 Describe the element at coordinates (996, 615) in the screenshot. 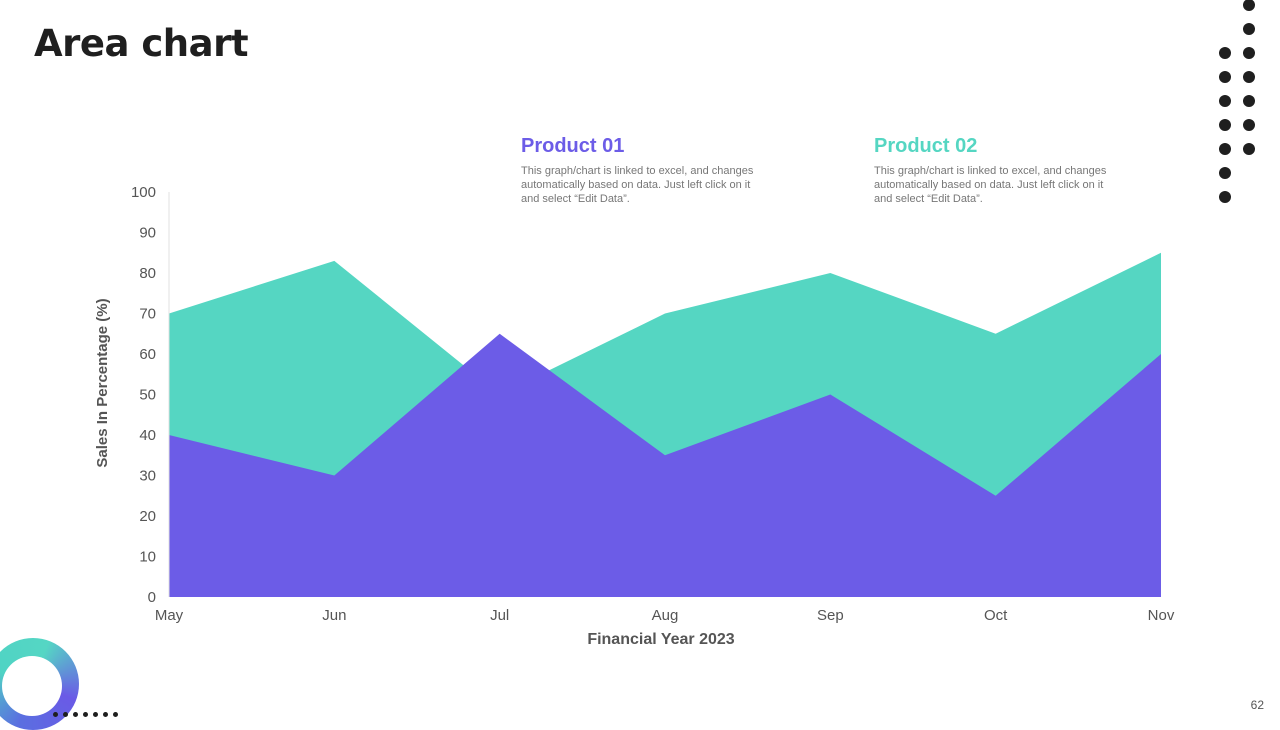

I see `x-tick-label: Oct` at that location.